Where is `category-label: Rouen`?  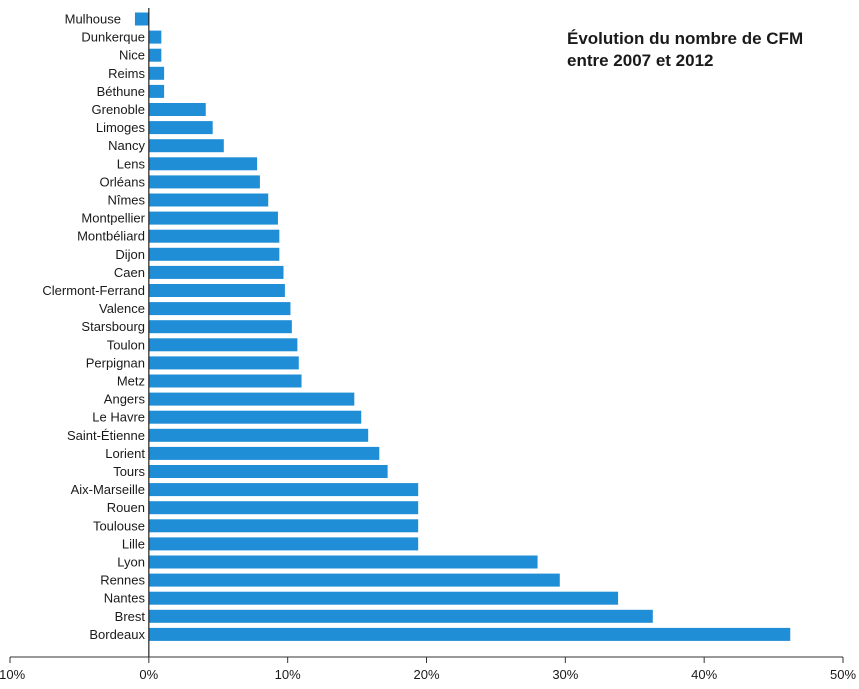
category-label: Rouen is located at coordinates (126, 507).